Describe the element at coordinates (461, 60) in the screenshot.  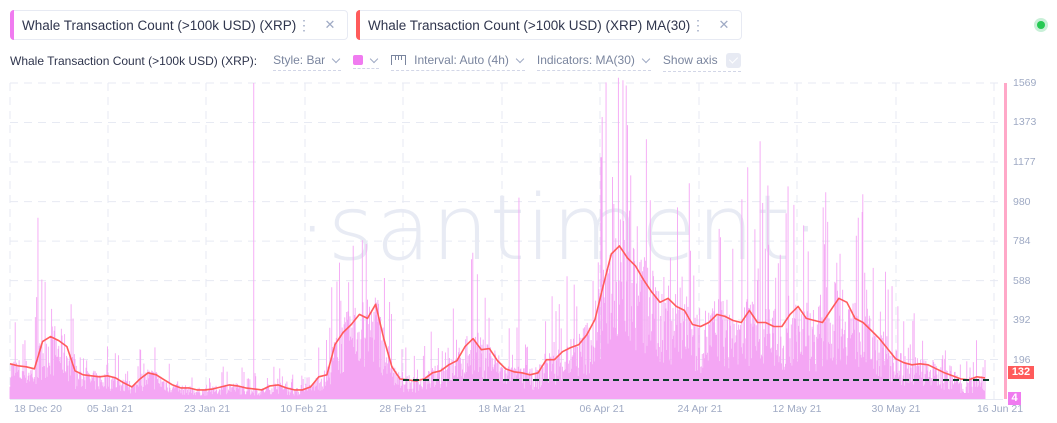
I see `interval-value: Interval: Auto (4h)` at that location.